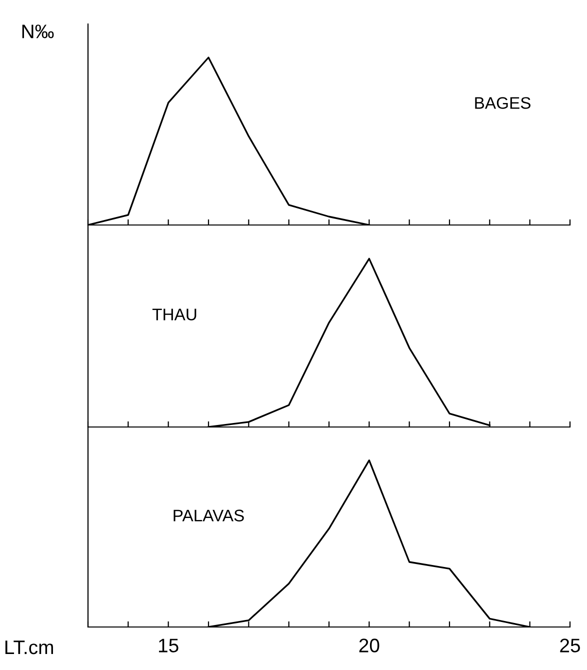  Describe the element at coordinates (209, 516) in the screenshot. I see `text: PALAVAS` at that location.